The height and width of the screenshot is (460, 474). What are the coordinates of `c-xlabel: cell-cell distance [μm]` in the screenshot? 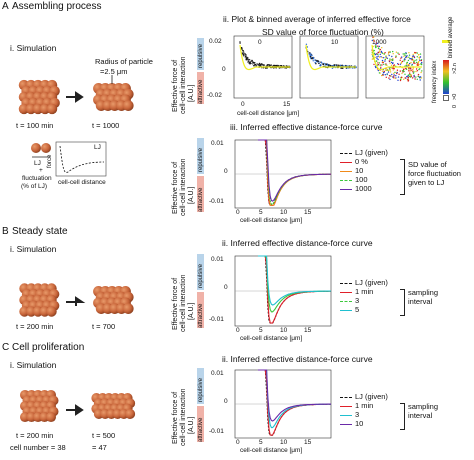 It's located at (271, 450).